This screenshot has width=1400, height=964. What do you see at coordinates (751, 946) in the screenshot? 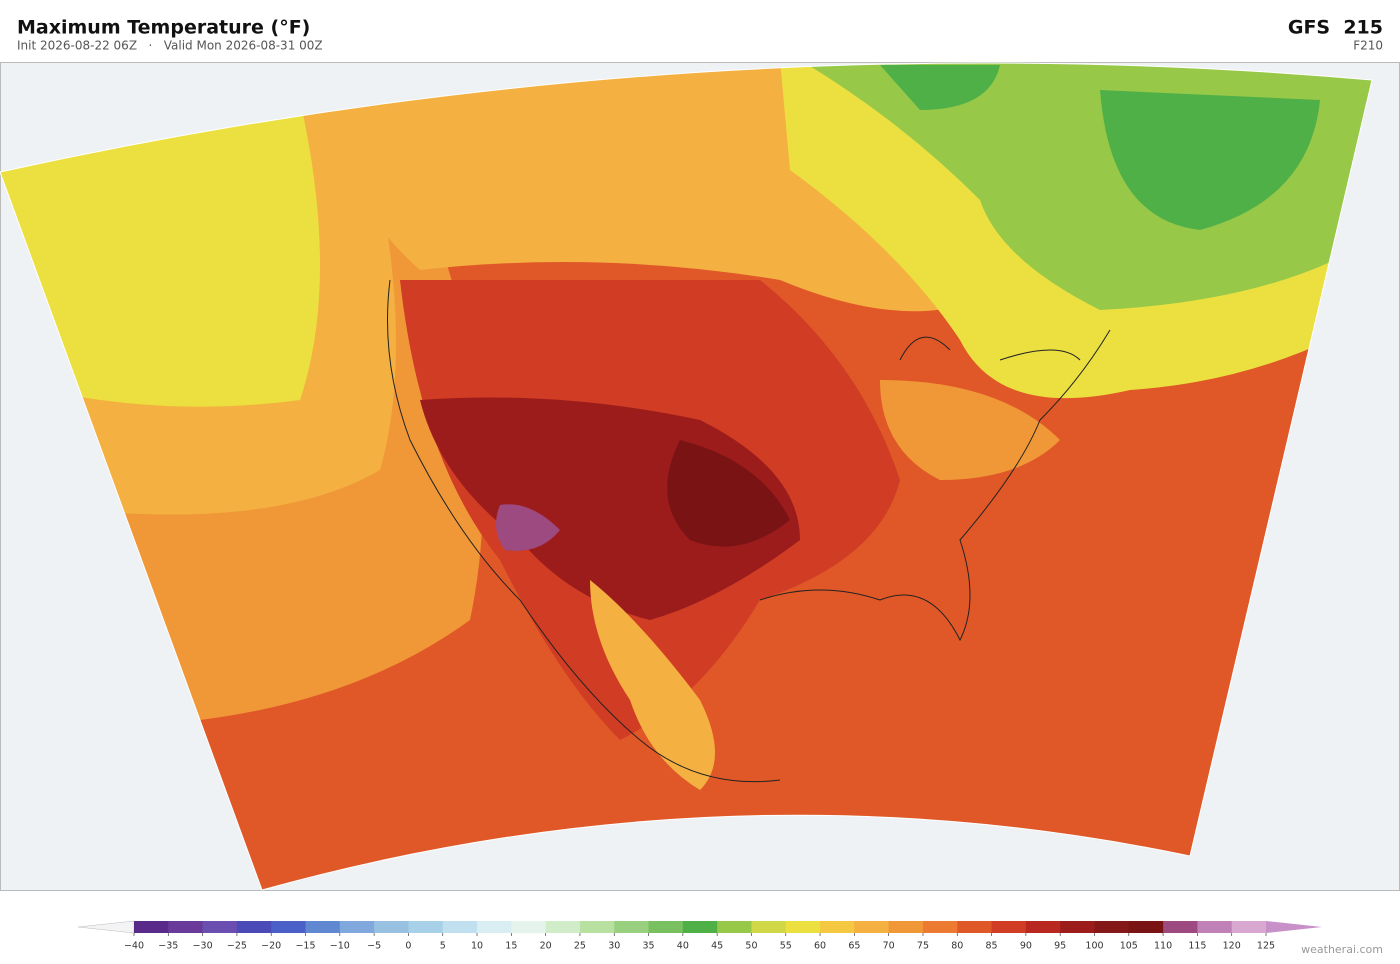
I see `colorbar-label: 50` at bounding box center [751, 946].